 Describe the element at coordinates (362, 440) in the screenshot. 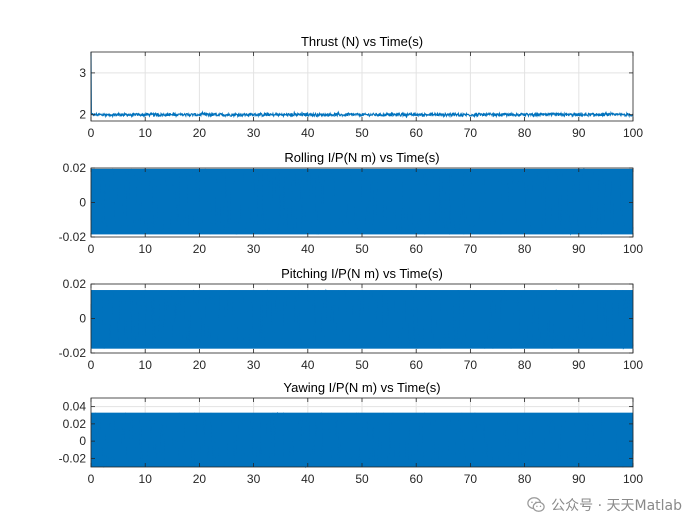

I see `series-line-yawing` at that location.